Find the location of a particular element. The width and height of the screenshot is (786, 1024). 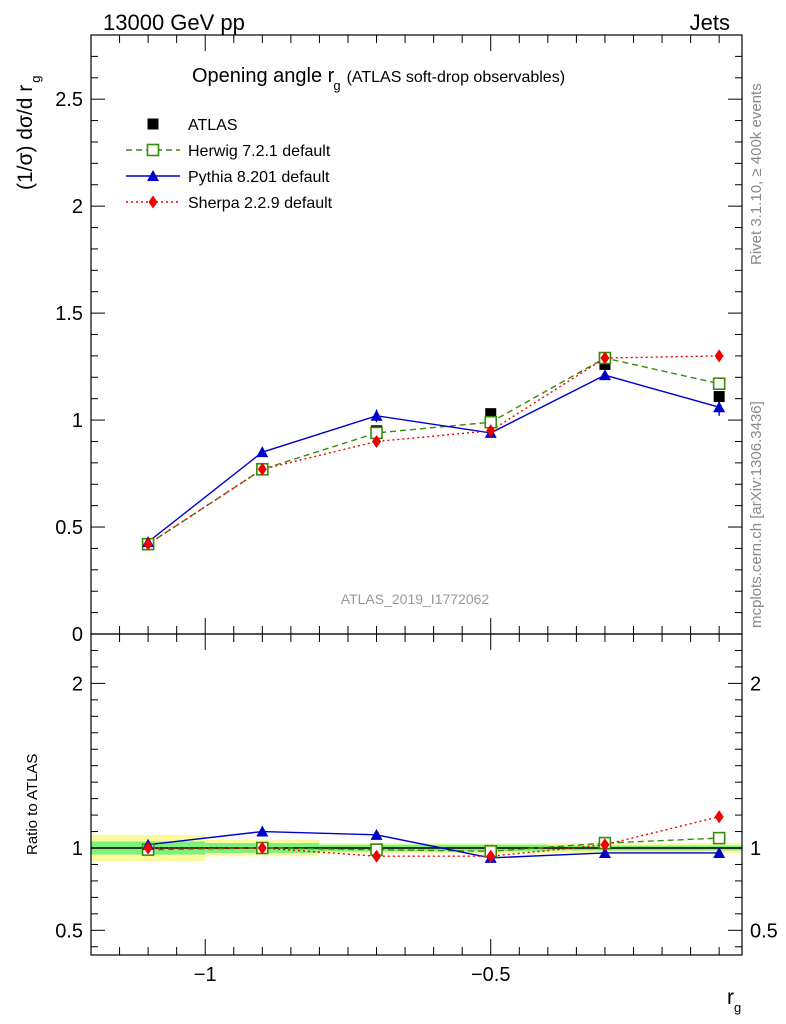

legend-entry: Herwig 7.2.1 default is located at coordinates (228, 151).